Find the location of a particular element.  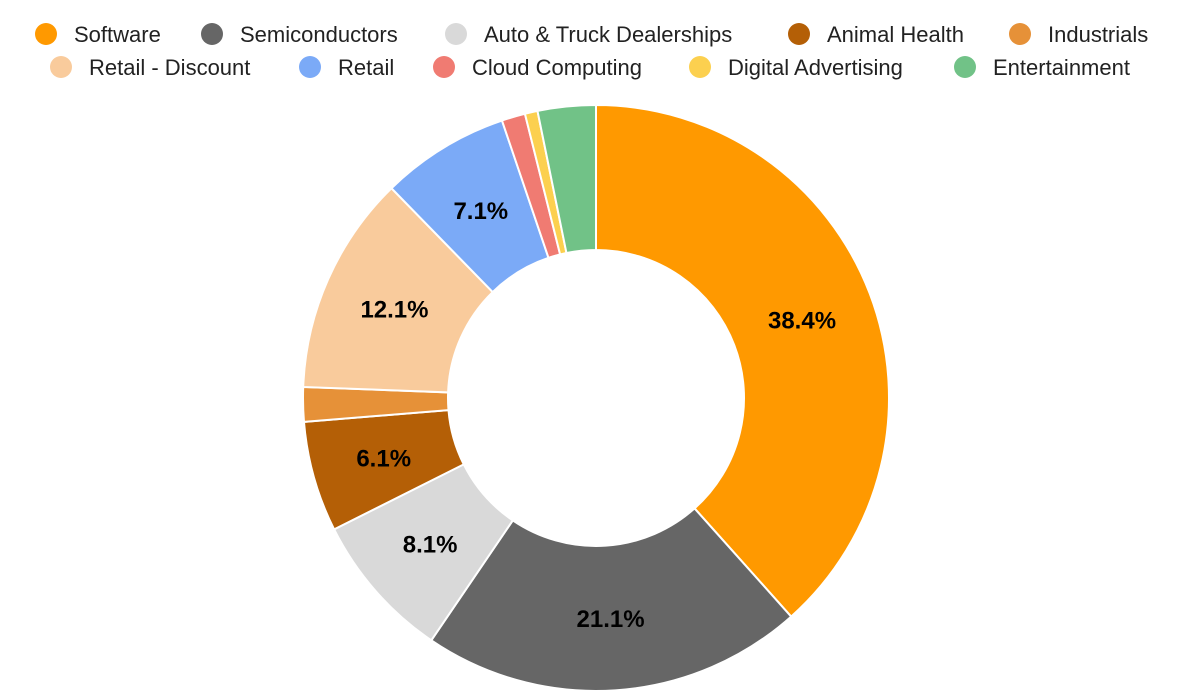

slice-label-semiconductors: 21.1% is located at coordinates (611, 619).